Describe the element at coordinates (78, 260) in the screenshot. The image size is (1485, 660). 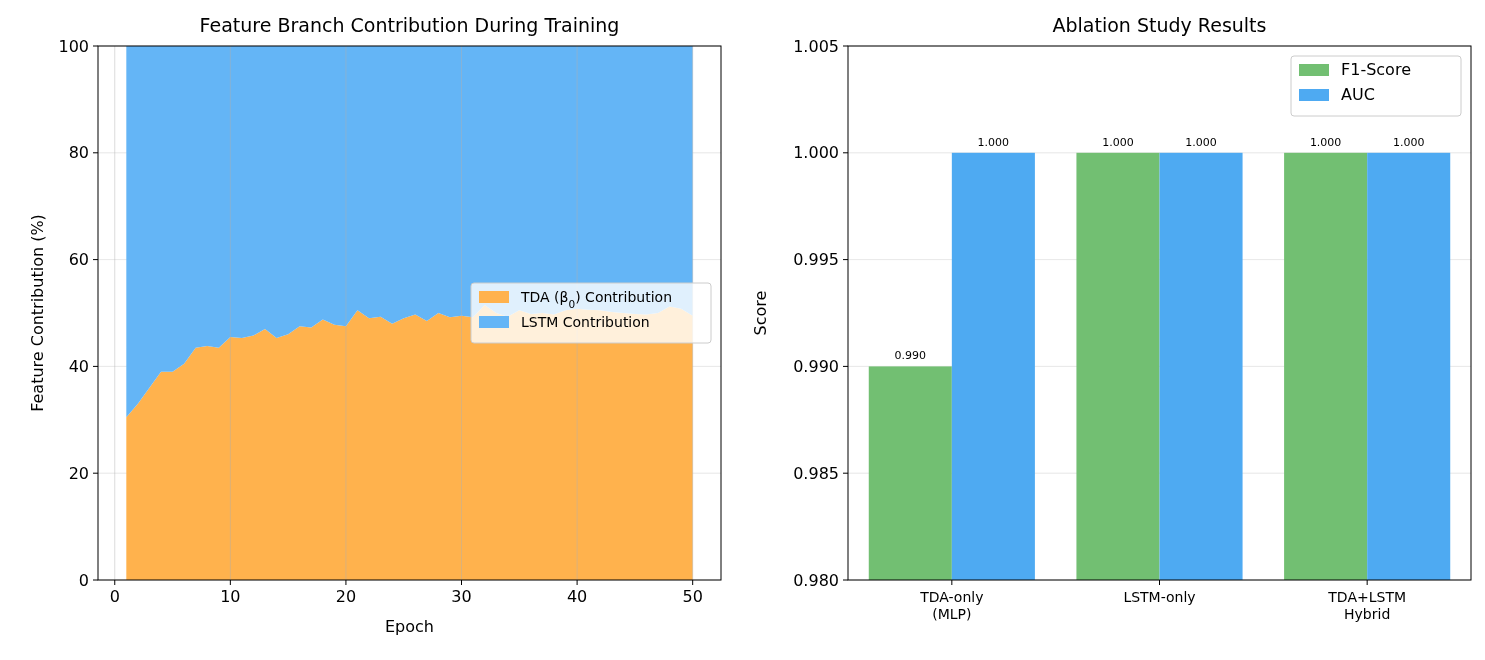
I see `y-tick-label: 60` at that location.